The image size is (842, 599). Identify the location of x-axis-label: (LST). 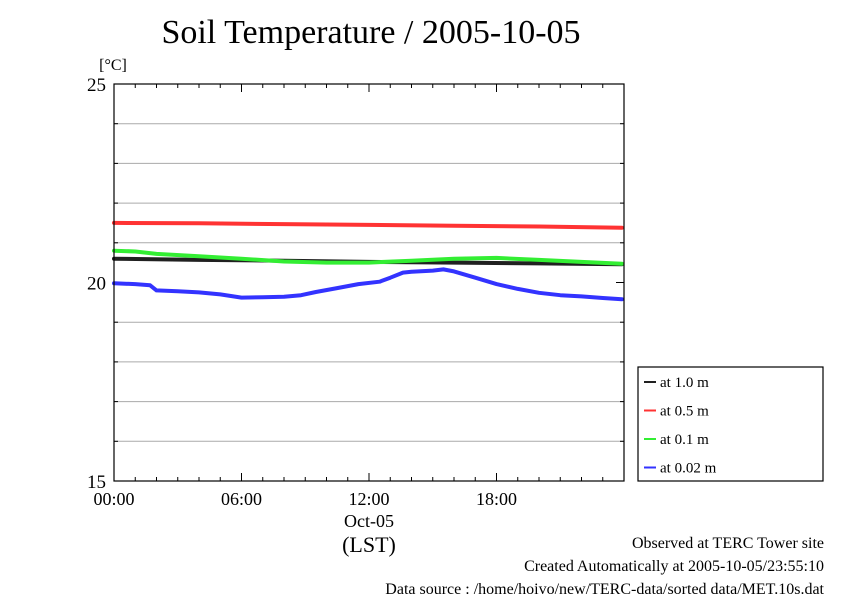
(369, 544).